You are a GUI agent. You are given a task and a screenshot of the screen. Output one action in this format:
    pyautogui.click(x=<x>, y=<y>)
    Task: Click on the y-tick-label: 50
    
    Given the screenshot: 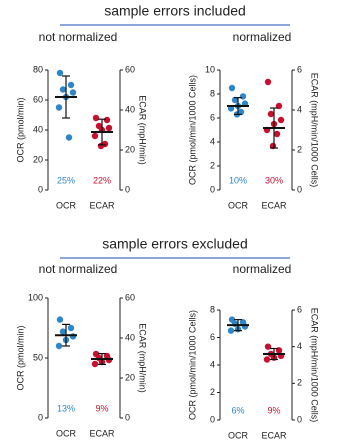 What is the action you would take?
    pyautogui.click(x=38, y=357)
    